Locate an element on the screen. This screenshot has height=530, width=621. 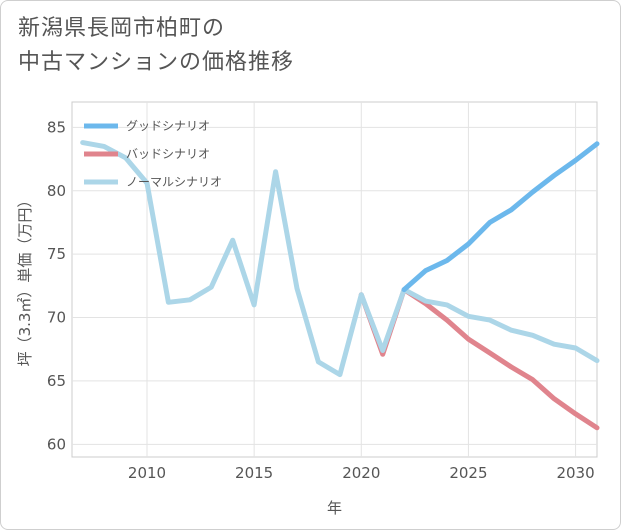
y-tick-label: 85 is located at coordinates (56, 127).